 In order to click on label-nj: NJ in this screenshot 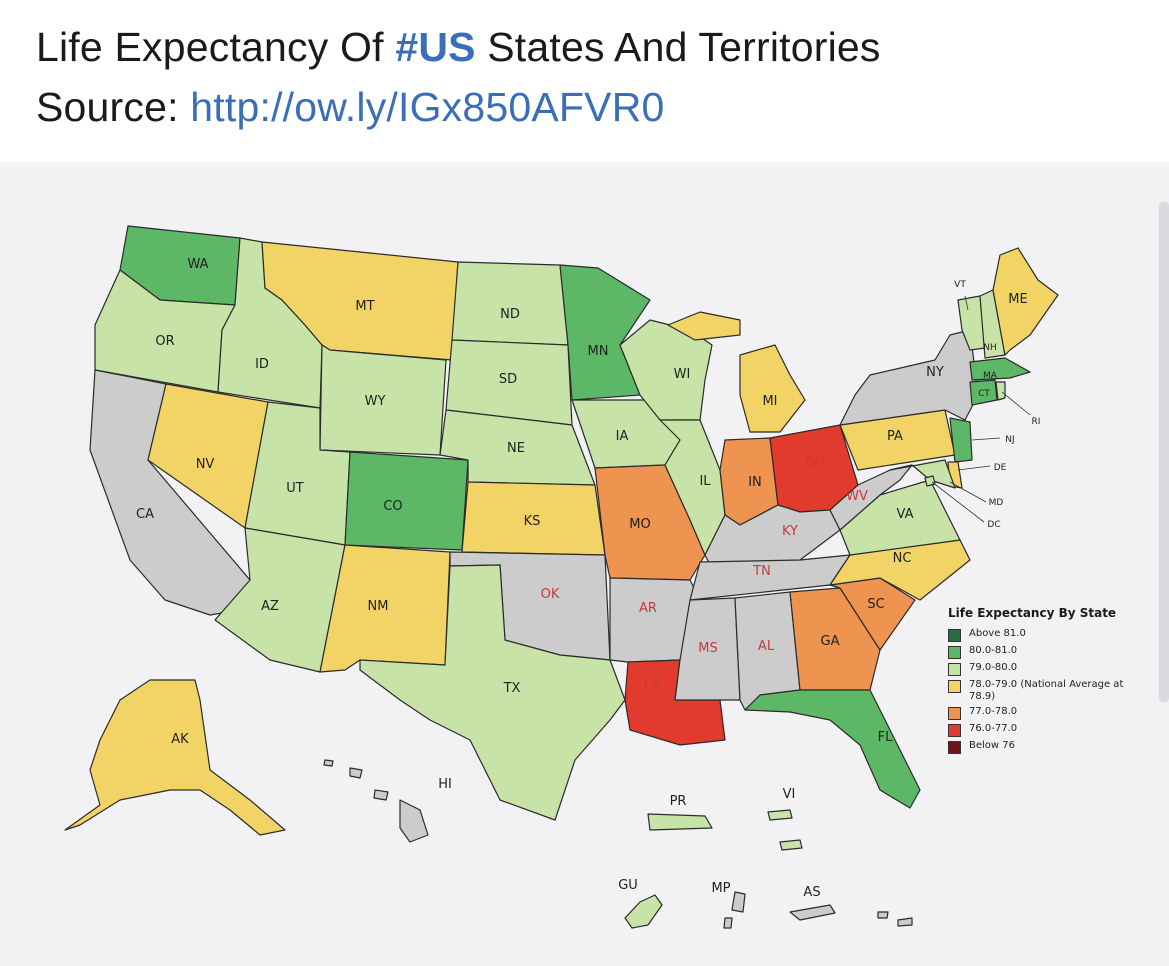, I will do `click(1009, 440)`.